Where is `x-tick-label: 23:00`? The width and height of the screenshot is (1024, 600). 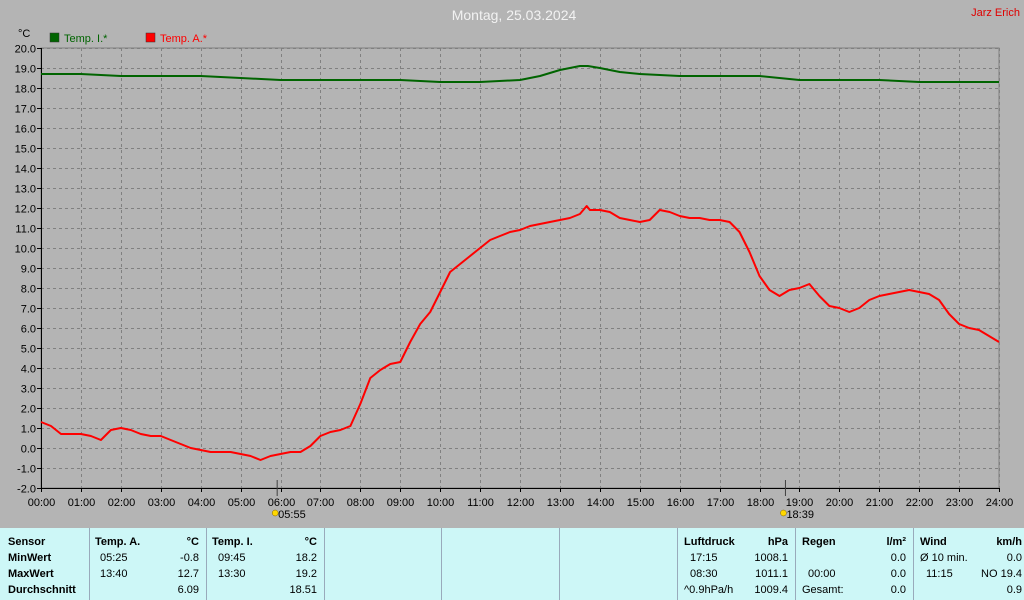 x-tick-label: 23:00 is located at coordinates (960, 503).